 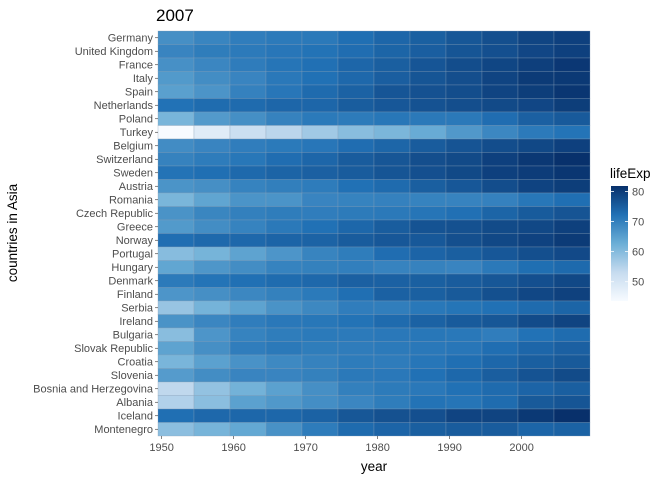 What do you see at coordinates (136, 322) in the screenshot?
I see `y-tick-label: Ireland` at bounding box center [136, 322].